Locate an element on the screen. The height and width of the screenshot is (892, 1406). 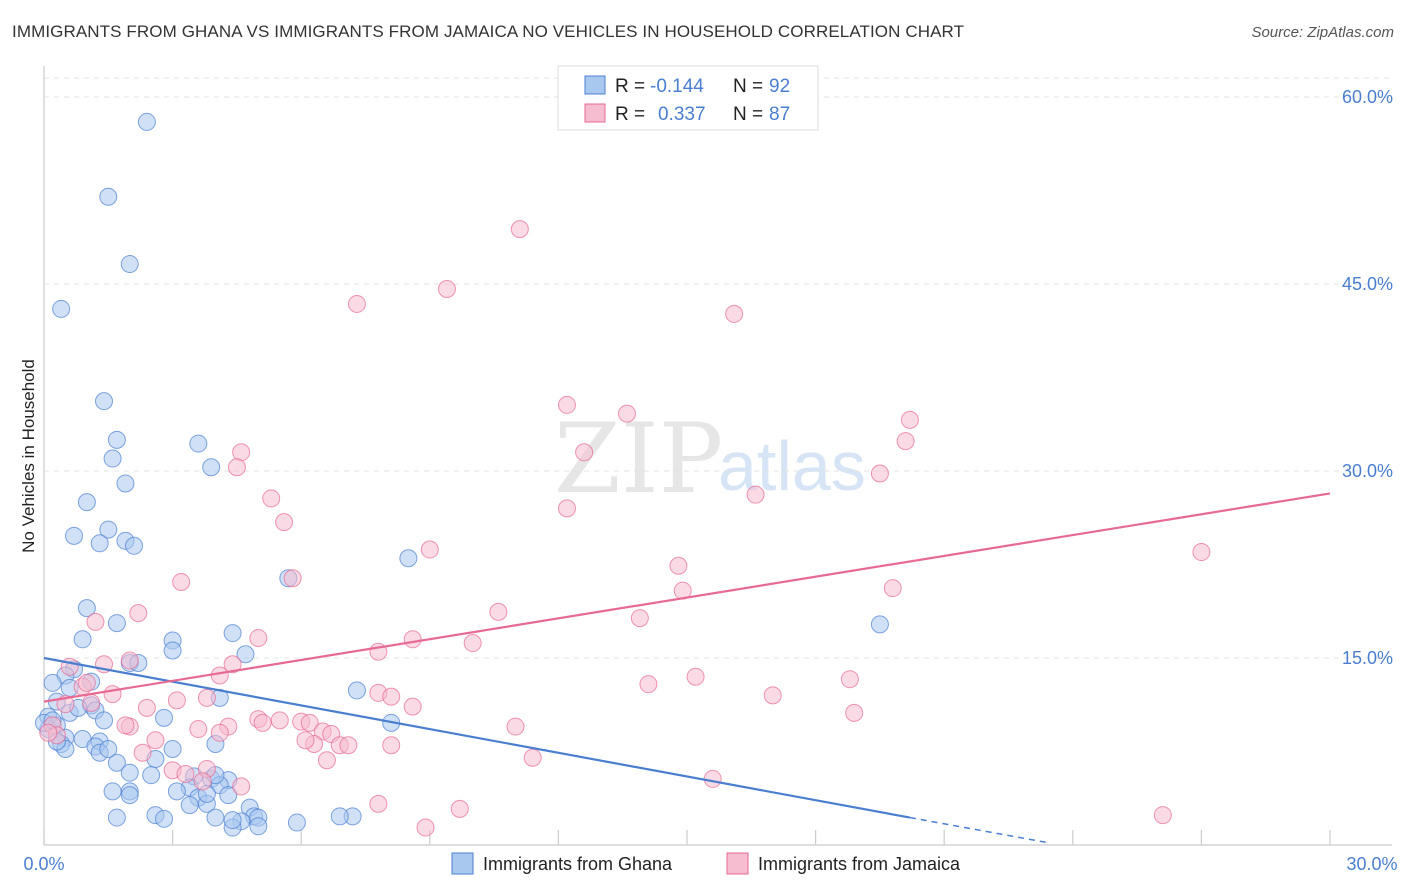
legend-n-label-jamaica: N = is located at coordinates (748, 114).